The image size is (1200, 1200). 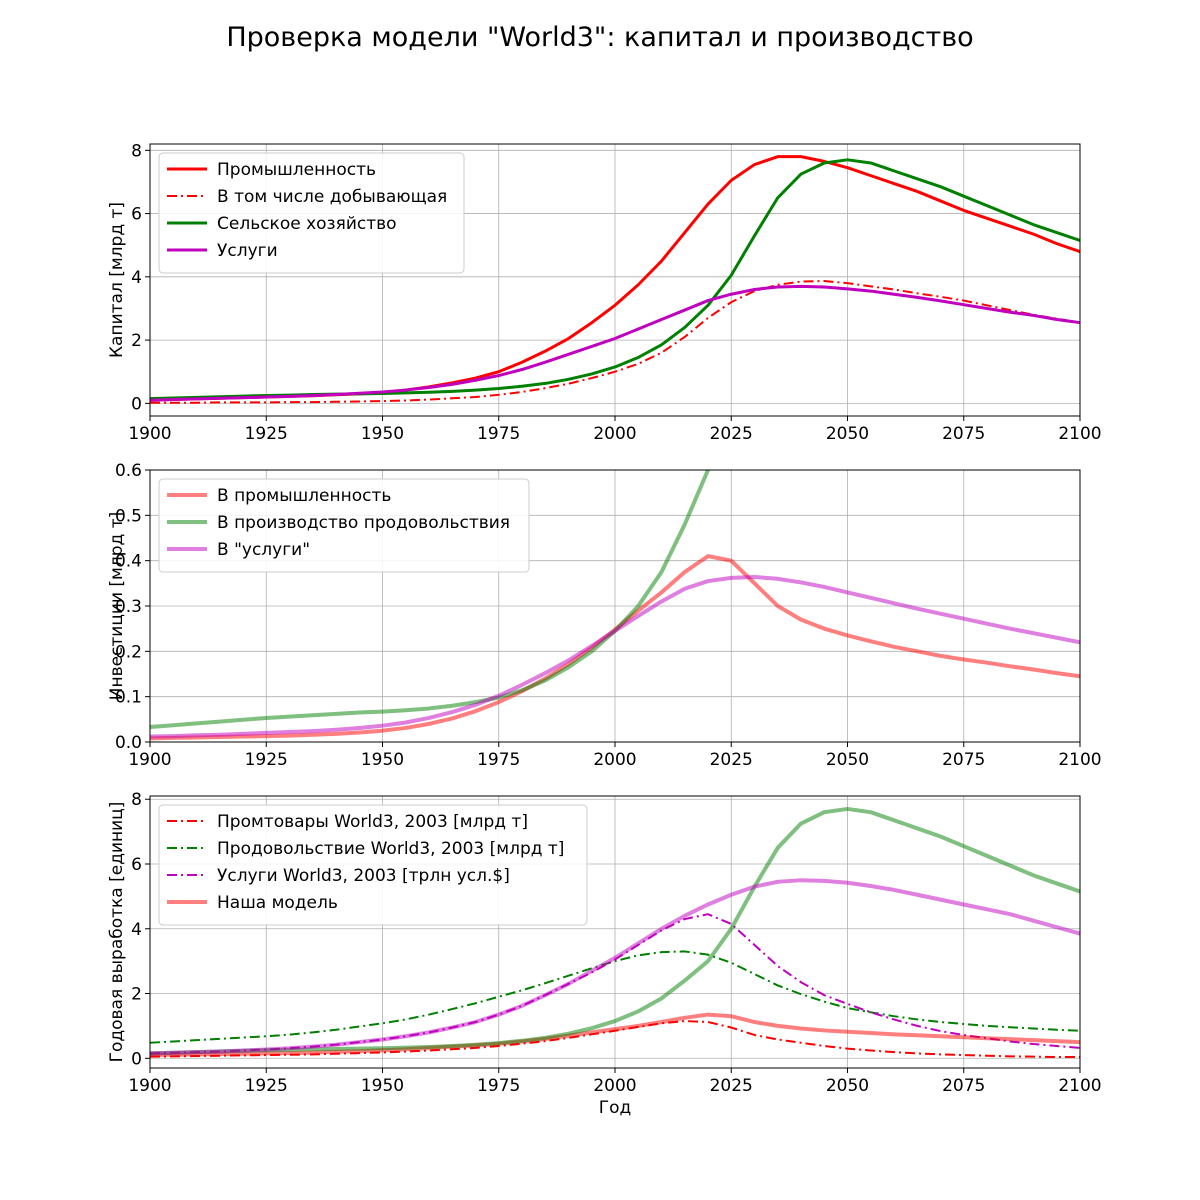 I want to click on legend-label: Наша модель, so click(x=277, y=903).